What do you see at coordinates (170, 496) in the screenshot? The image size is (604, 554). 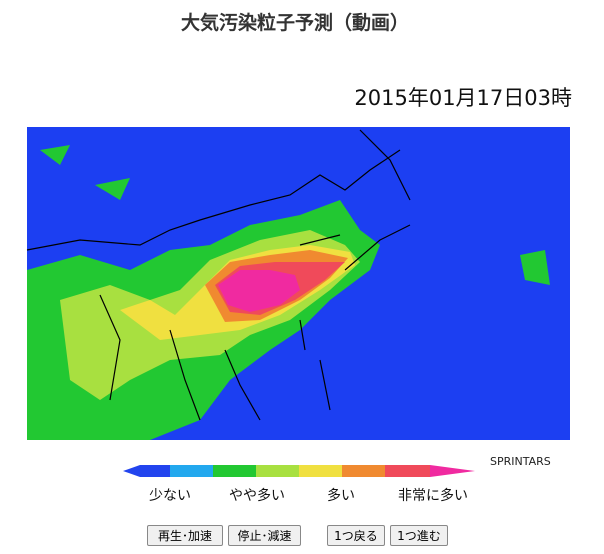 I see `legend-label: 少ない` at bounding box center [170, 496].